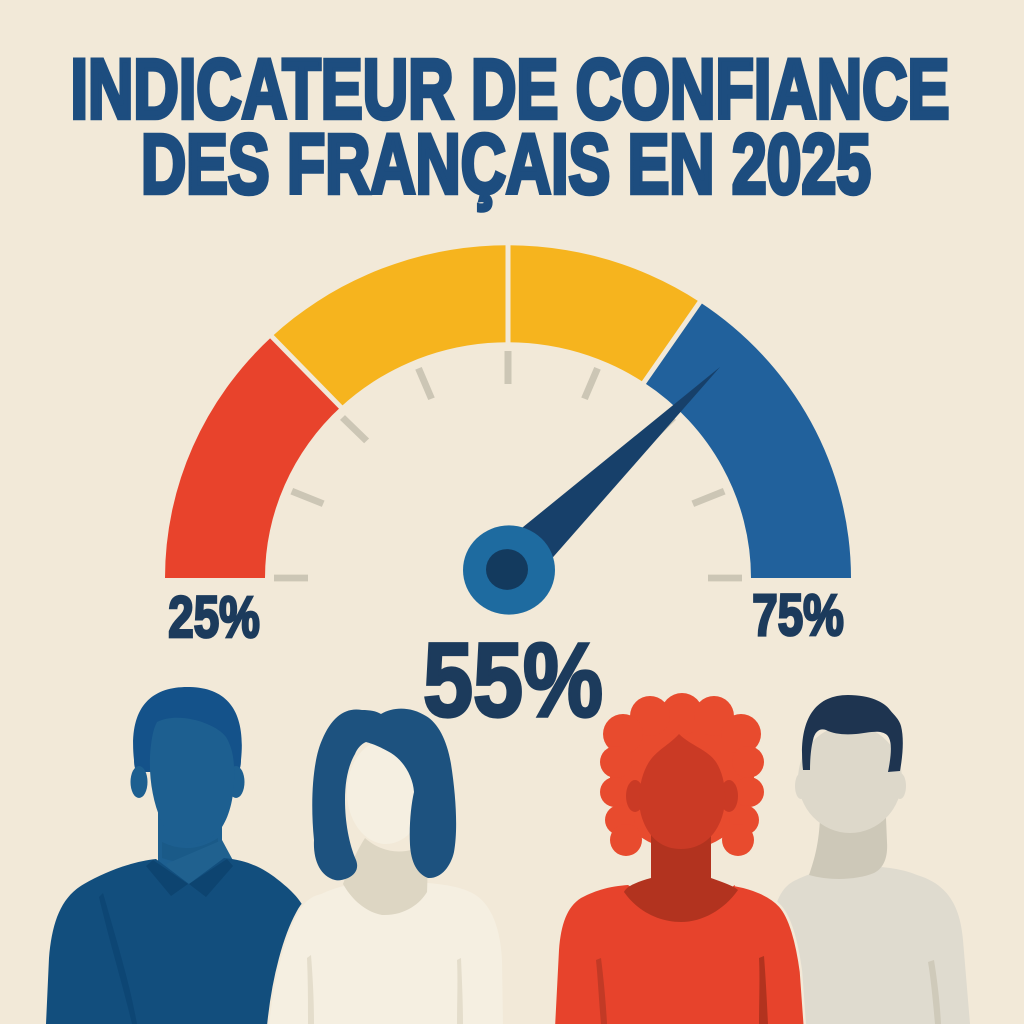 The height and width of the screenshot is (1024, 1024). I want to click on svg-text: DES FRANÇAIS EN 2025, so click(506, 164).